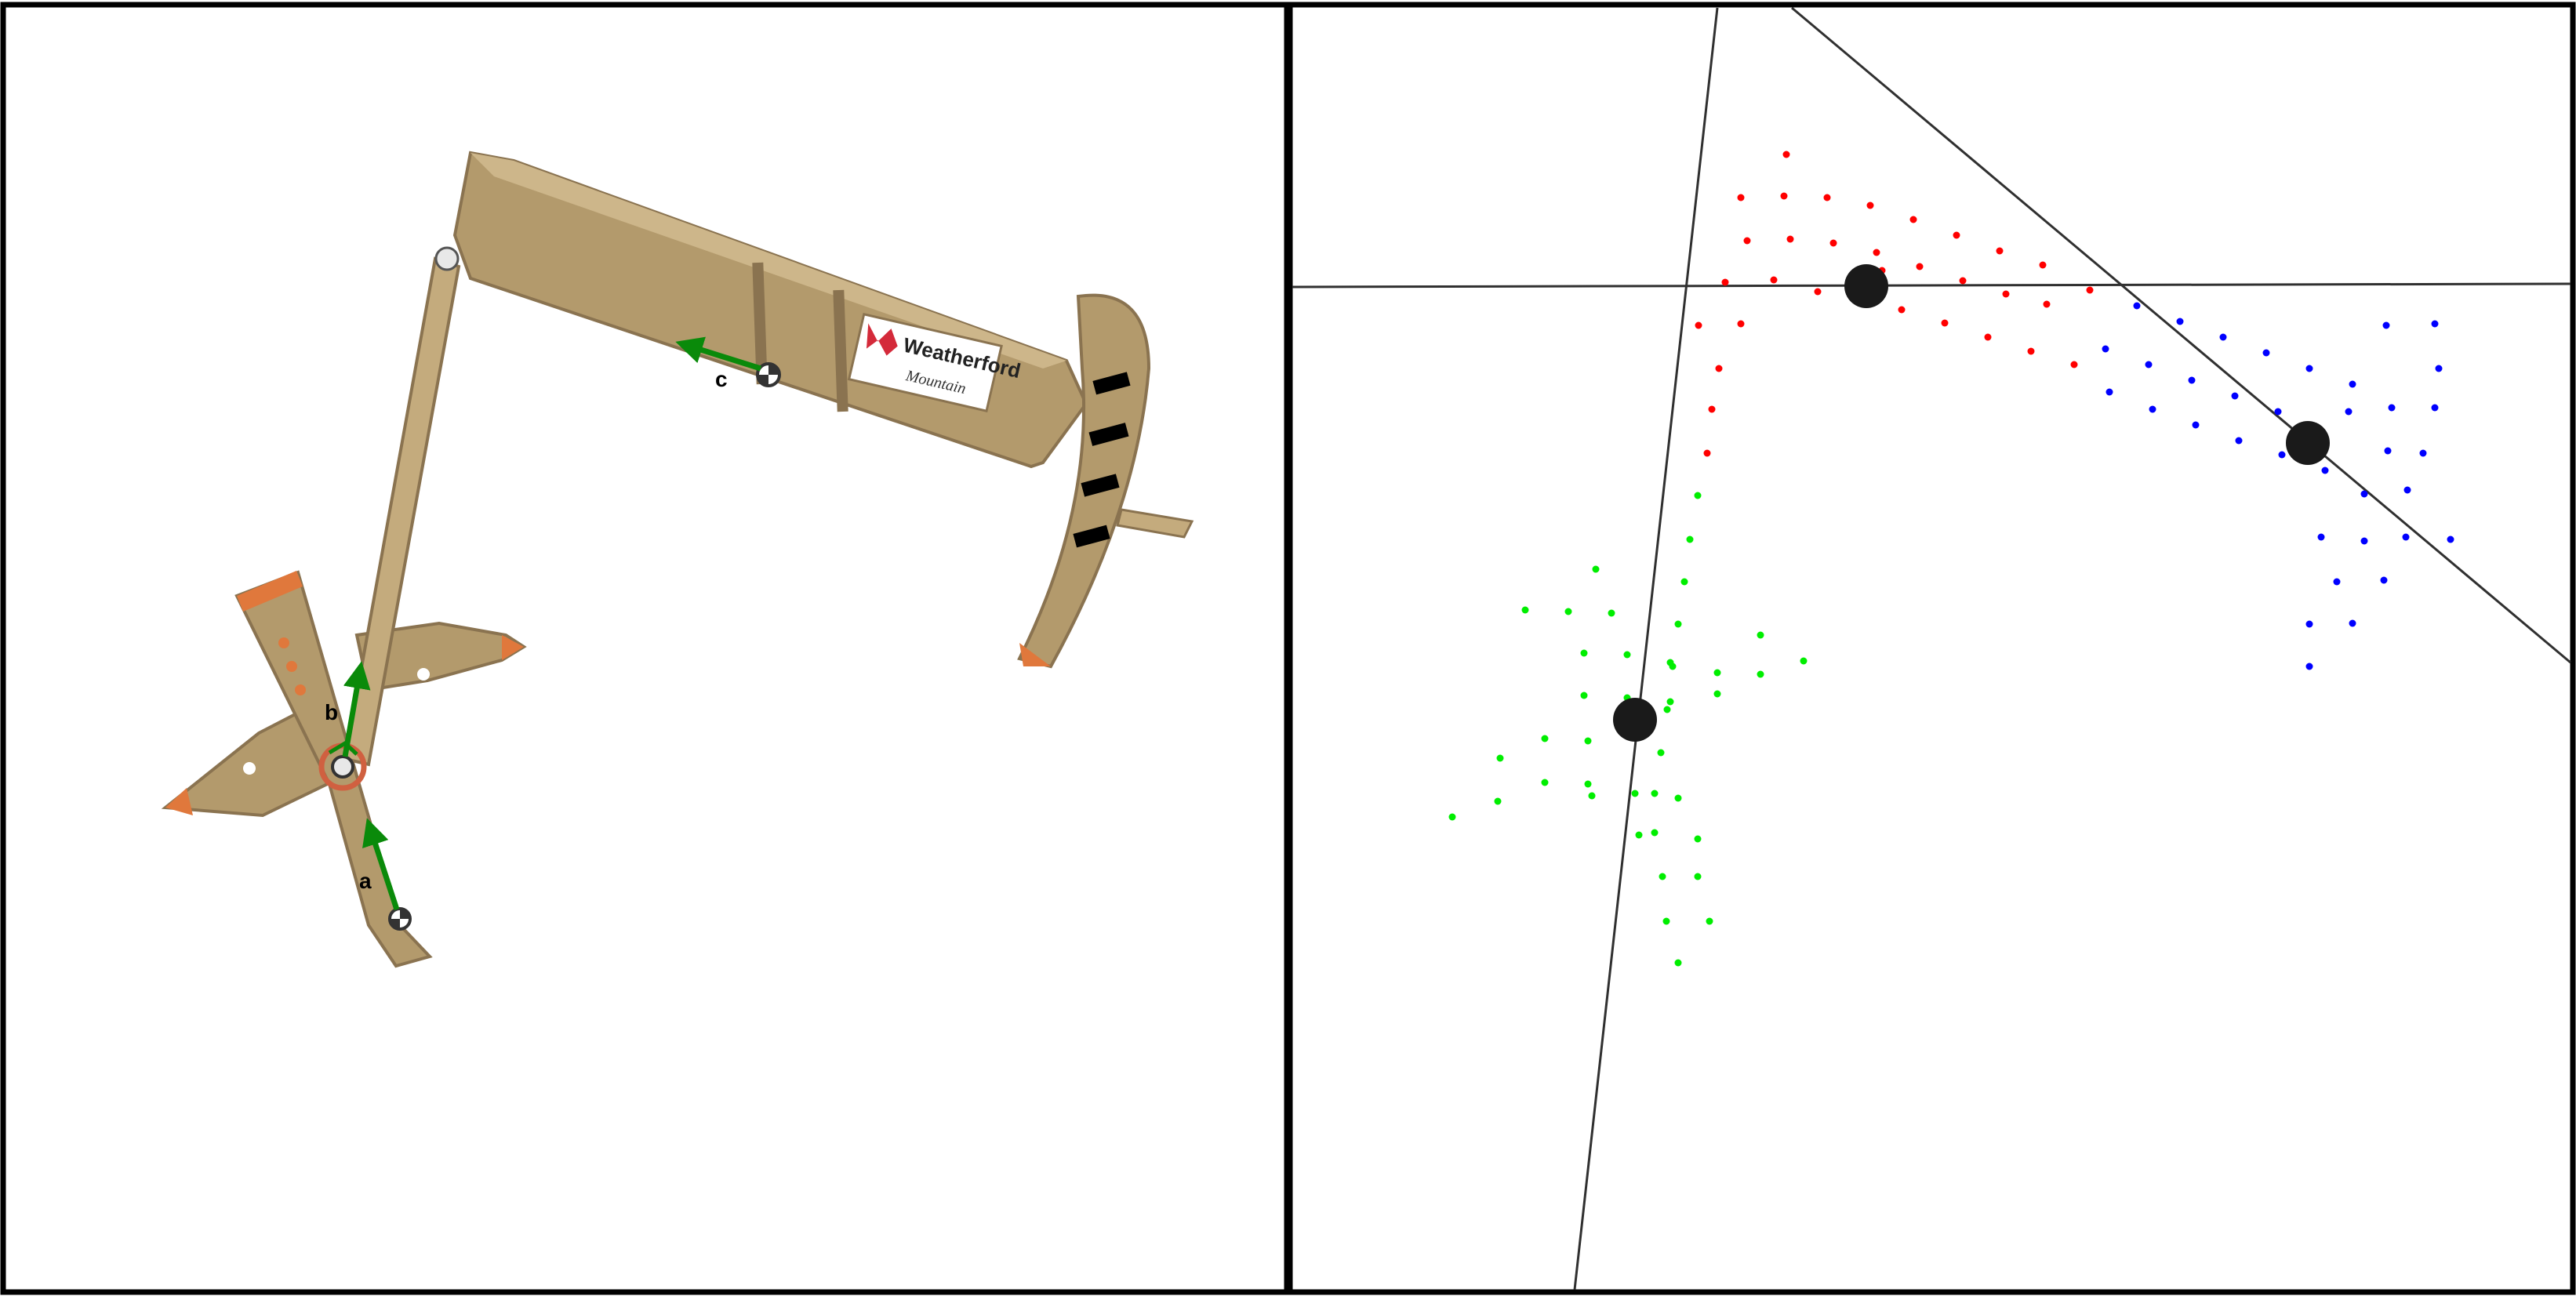  I want to click on walking-beam-top-face, so click(768, 260).